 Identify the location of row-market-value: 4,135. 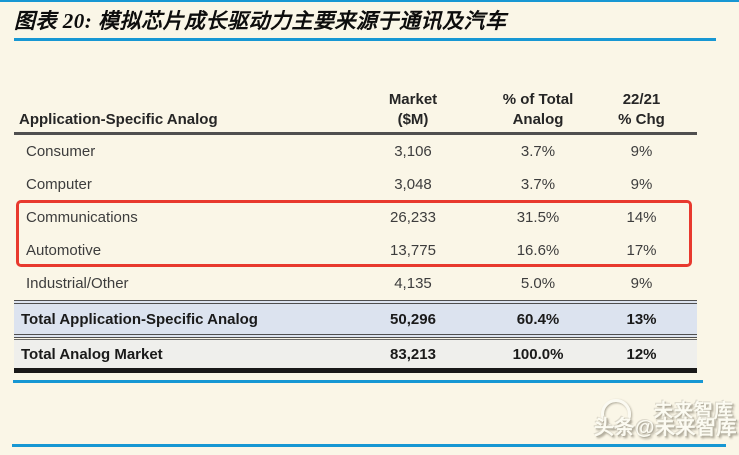
(413, 283).